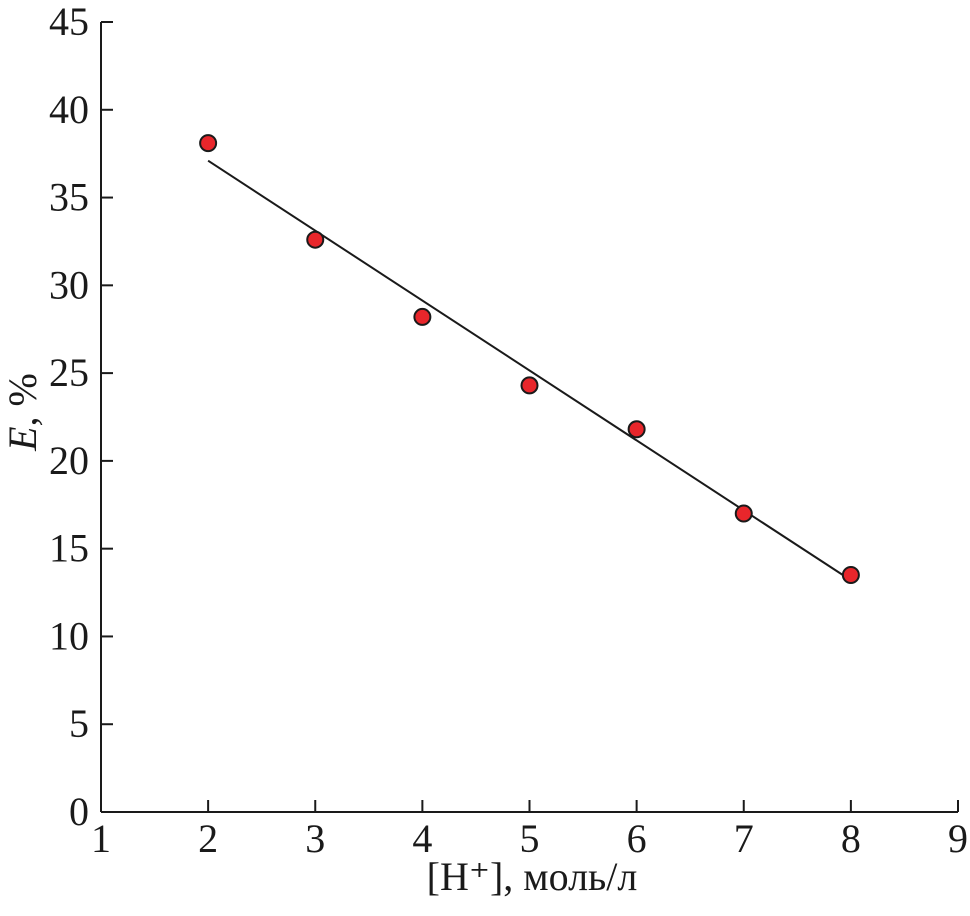 Image resolution: width=970 pixels, height=916 pixels. Describe the element at coordinates (208, 838) in the screenshot. I see `x-tick-label: 2` at that location.